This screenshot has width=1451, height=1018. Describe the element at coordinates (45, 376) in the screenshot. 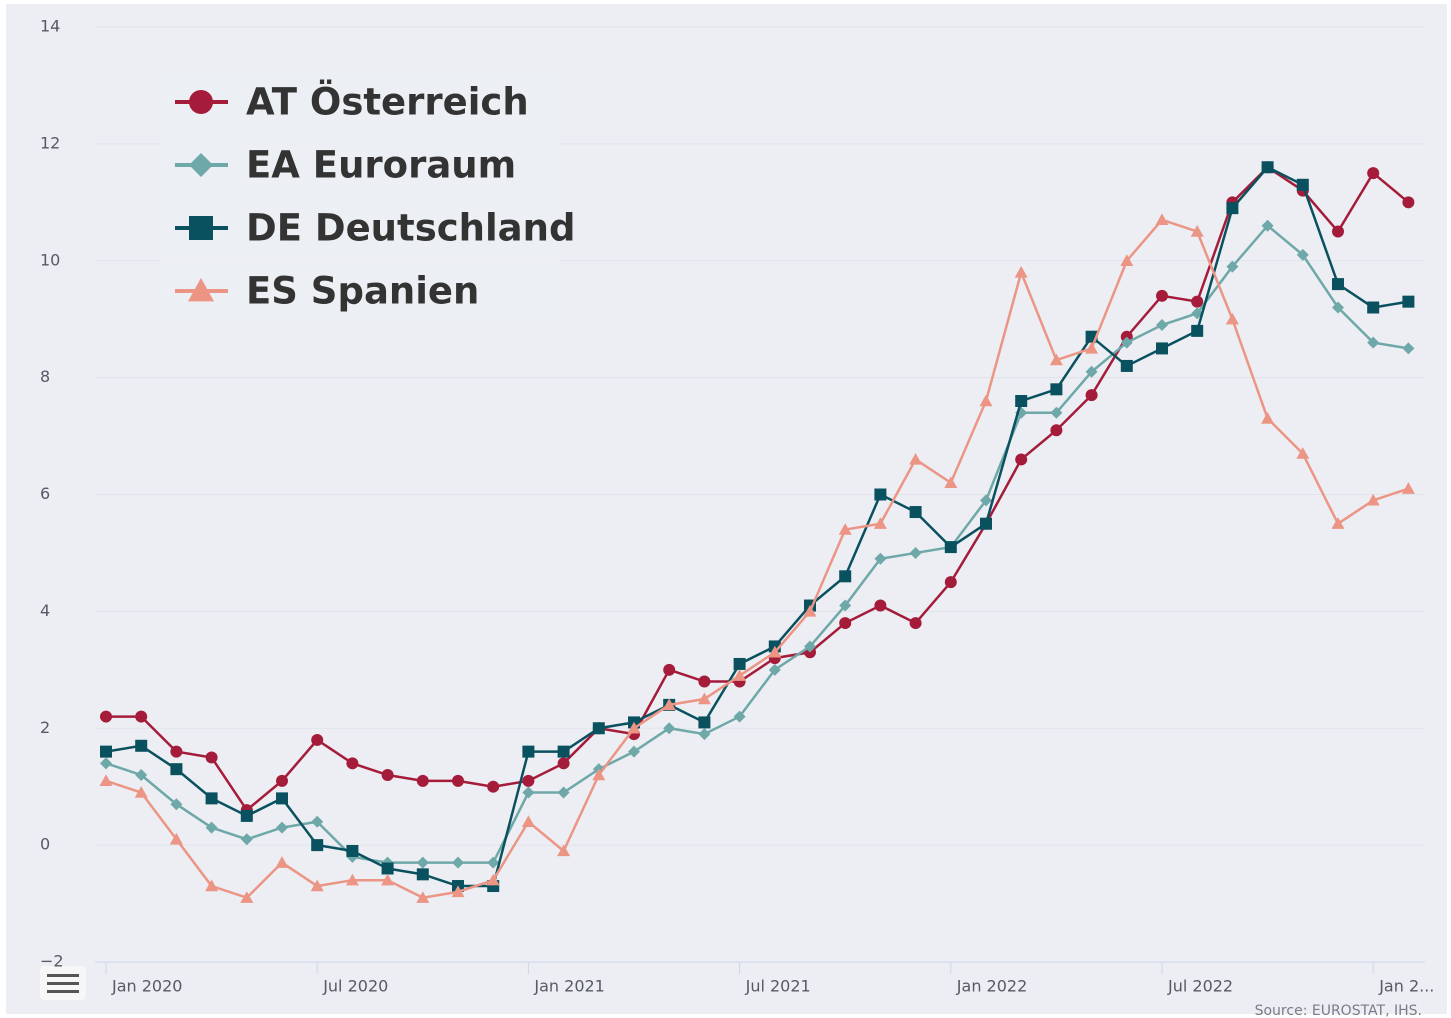

I see `y-tick-label: 8` at that location.